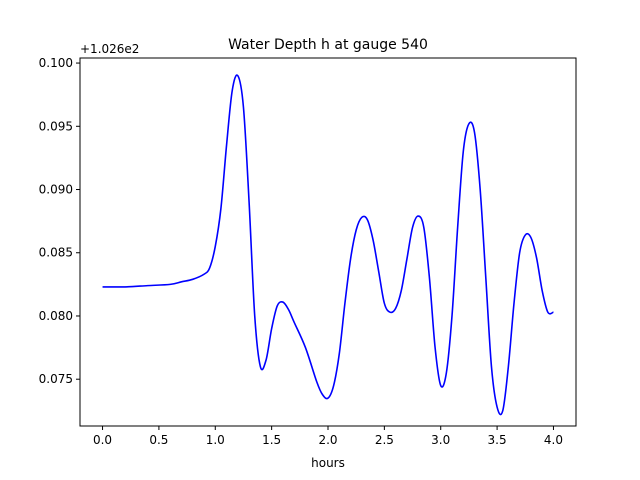 The height and width of the screenshot is (480, 640). What do you see at coordinates (384, 440) in the screenshot?
I see `x-tick-label: 2.5` at bounding box center [384, 440].